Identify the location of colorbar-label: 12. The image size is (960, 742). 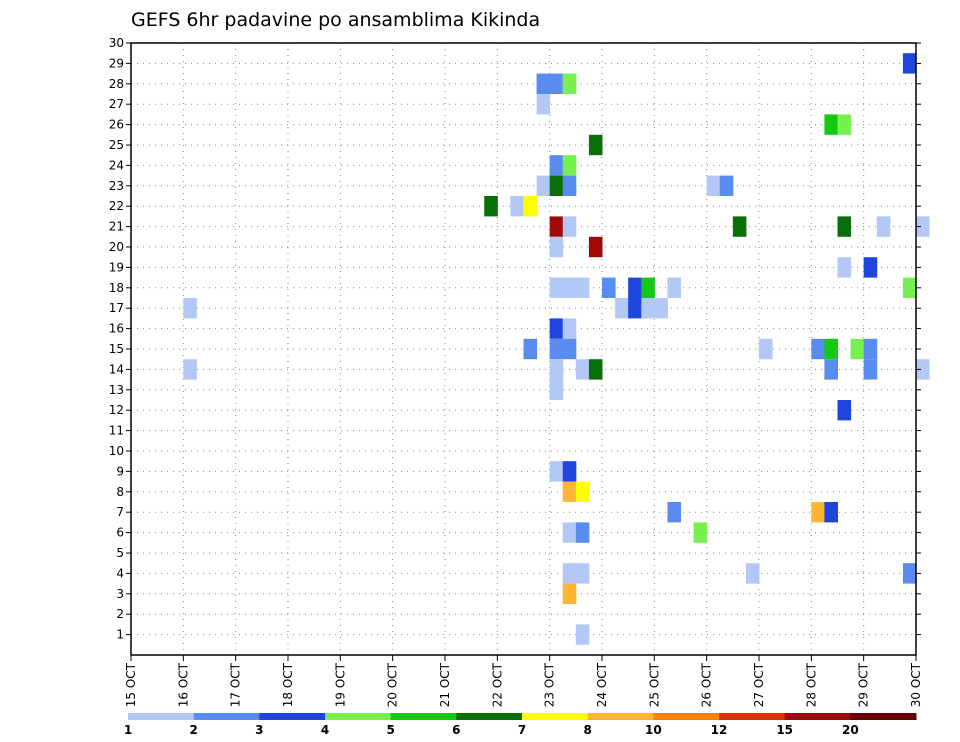
(719, 730).